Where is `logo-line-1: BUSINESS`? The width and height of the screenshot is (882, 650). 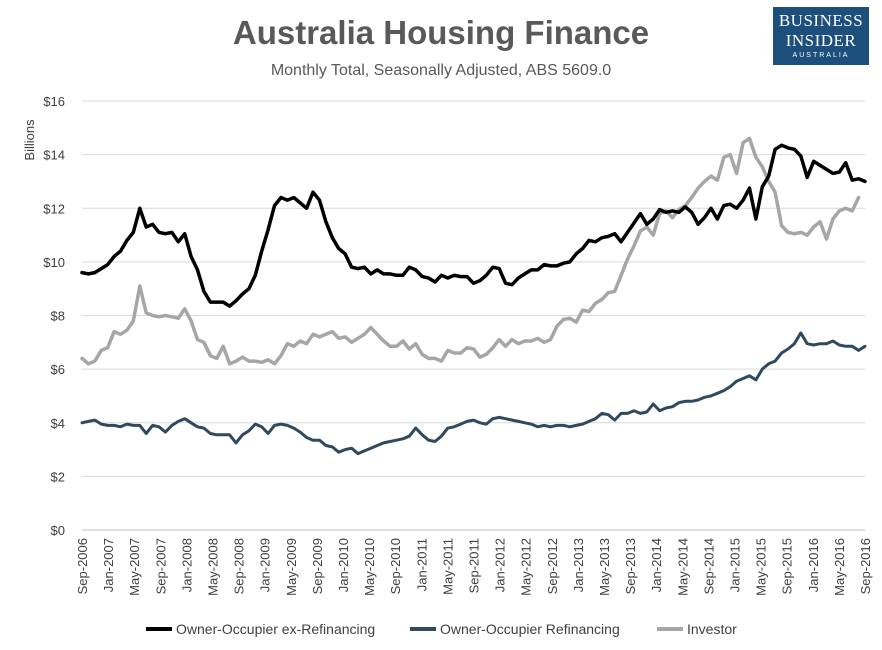 logo-line-1: BUSINESS is located at coordinates (821, 20).